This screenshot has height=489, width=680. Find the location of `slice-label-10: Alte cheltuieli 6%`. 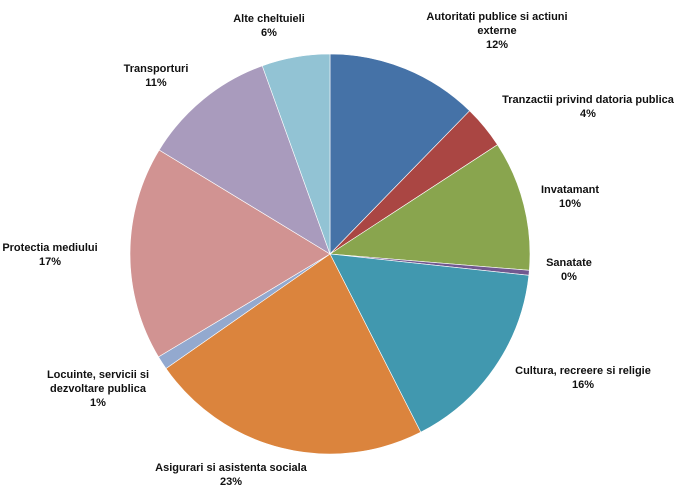

slice-label-10: Alte cheltuieli 6% is located at coordinates (269, 26).